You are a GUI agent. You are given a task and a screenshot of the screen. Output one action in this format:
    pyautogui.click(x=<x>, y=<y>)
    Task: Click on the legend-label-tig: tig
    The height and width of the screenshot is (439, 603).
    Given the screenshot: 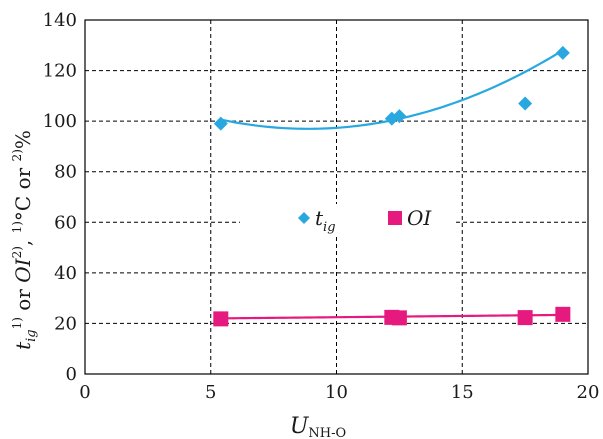 What is the action you would take?
    pyautogui.click(x=325, y=220)
    